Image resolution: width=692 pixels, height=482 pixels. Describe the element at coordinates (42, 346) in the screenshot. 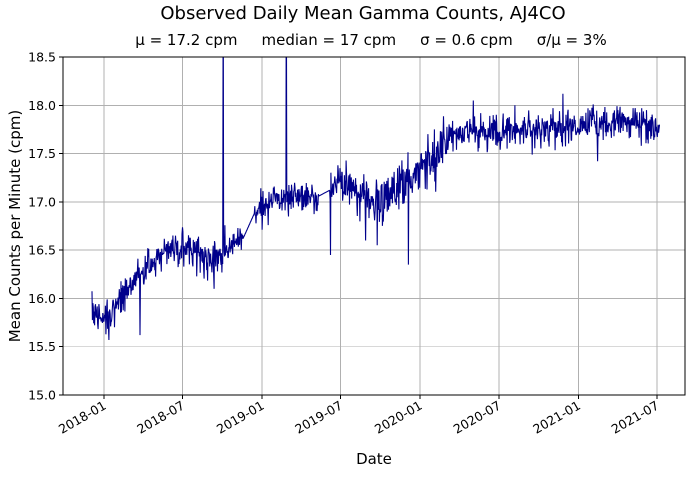

I see `y-tick-label: 15.5` at that location.